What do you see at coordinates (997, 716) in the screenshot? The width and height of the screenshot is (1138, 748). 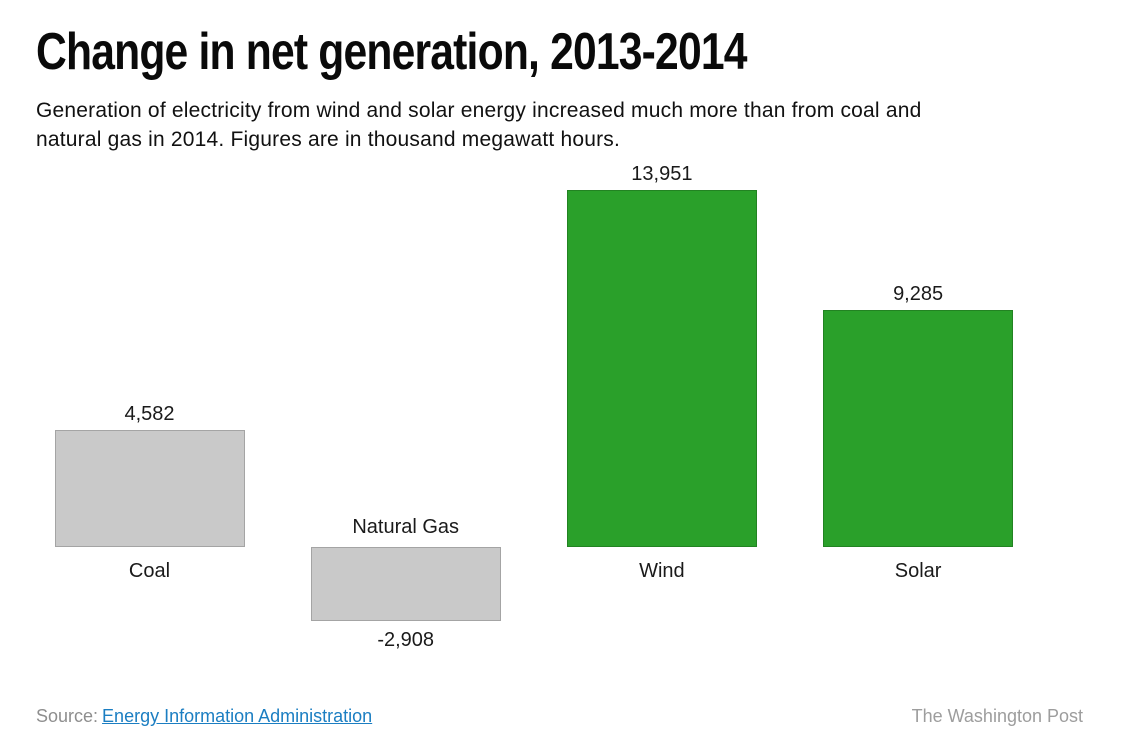 I see `credit-label: The Washington Post` at bounding box center [997, 716].